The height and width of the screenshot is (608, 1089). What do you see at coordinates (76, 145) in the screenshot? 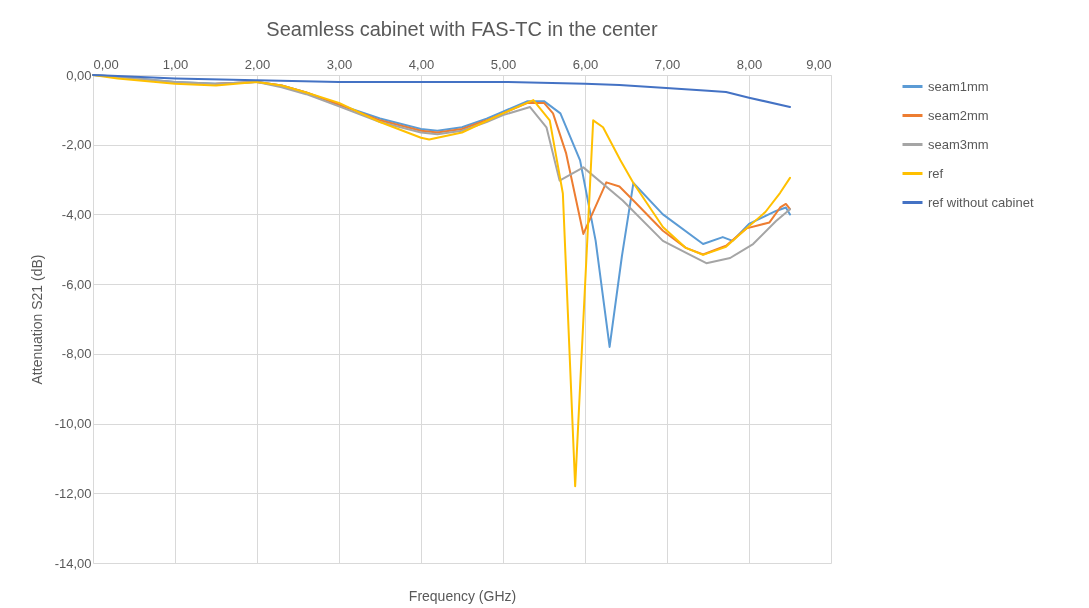
I see `y-tick-label: -2,00` at bounding box center [76, 145].